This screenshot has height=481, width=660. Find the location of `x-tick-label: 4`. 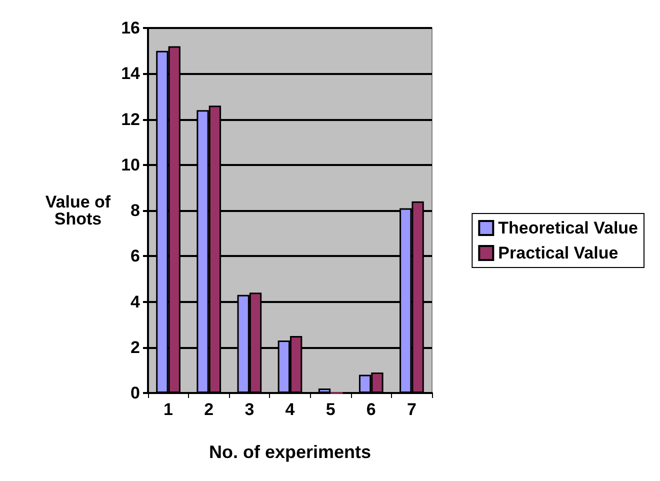

x-tick-label: 4 is located at coordinates (290, 409).